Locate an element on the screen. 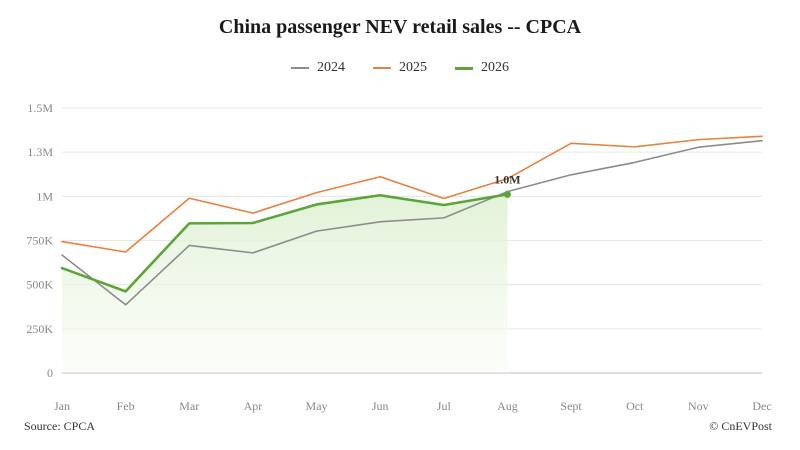  x-tick-label: Feb is located at coordinates (126, 406).